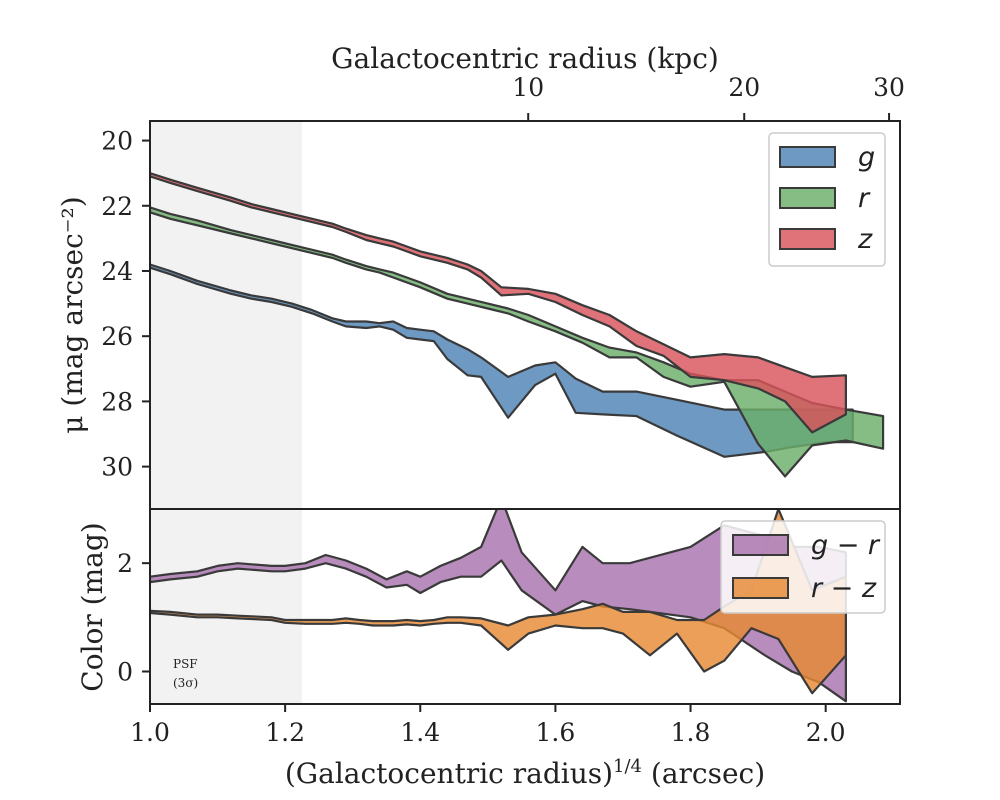 This screenshot has height=800, width=1000. Describe the element at coordinates (744, 87) in the screenshot. I see `top-x-tick-label: 20` at that location.